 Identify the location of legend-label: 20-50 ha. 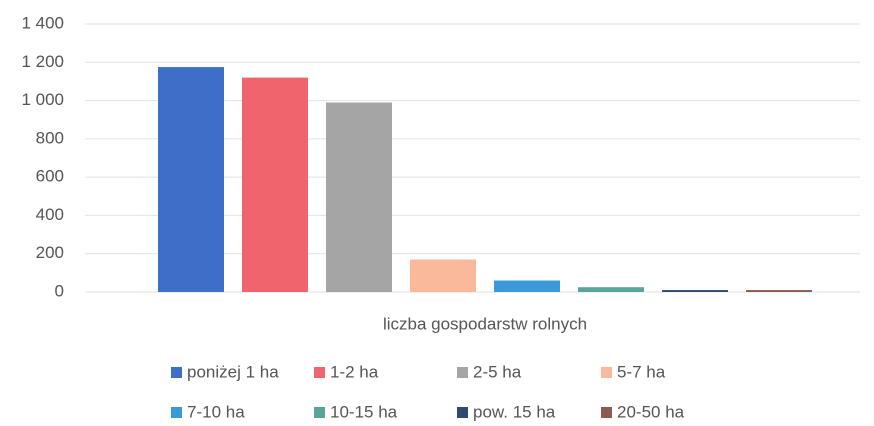
(651, 411).